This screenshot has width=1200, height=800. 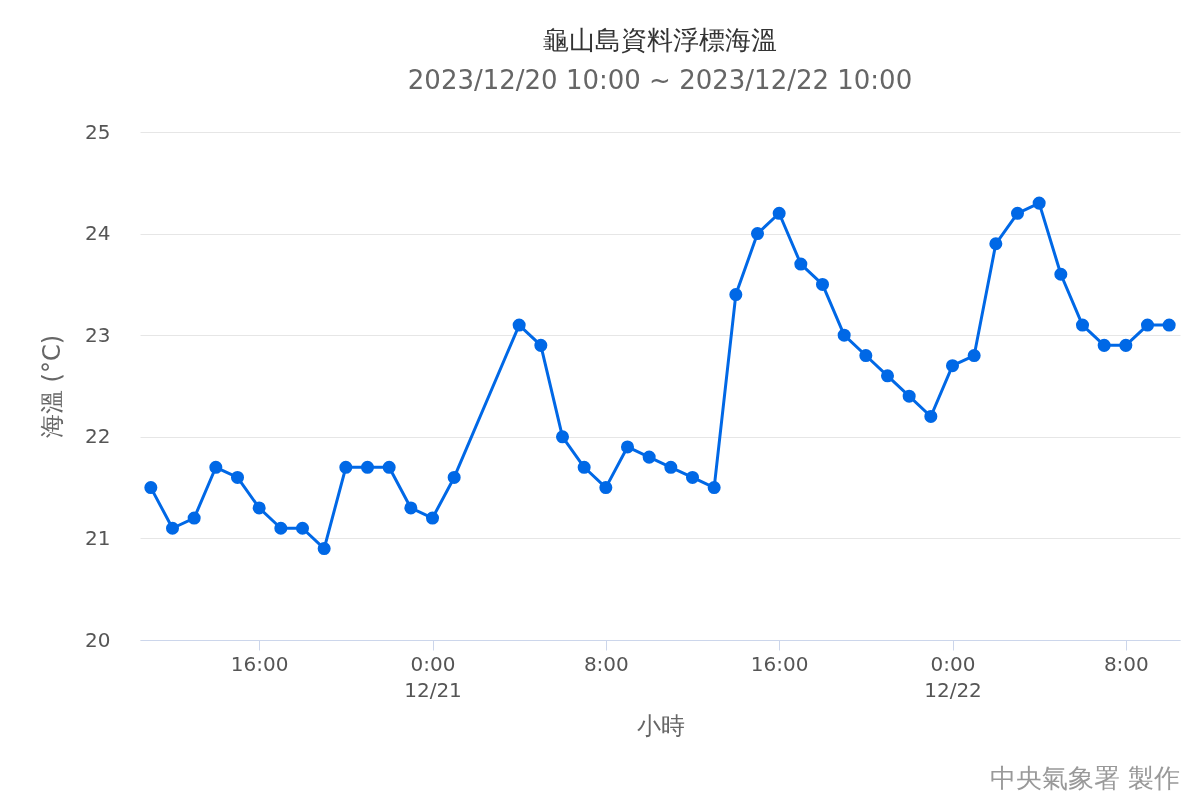 I want to click on text: 中央氣象署 製作, so click(x=1084, y=778).